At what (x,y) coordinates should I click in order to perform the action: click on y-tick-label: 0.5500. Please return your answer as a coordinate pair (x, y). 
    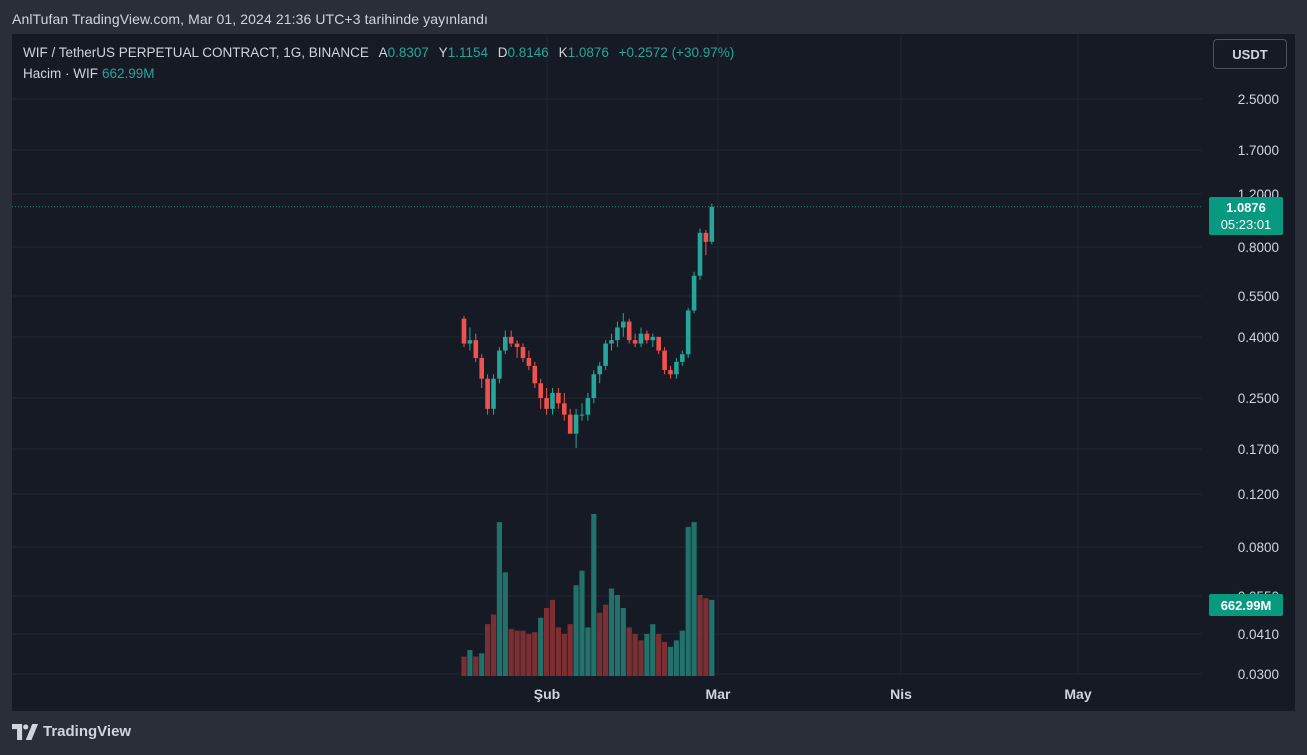
    Looking at the image, I should click on (1258, 296).